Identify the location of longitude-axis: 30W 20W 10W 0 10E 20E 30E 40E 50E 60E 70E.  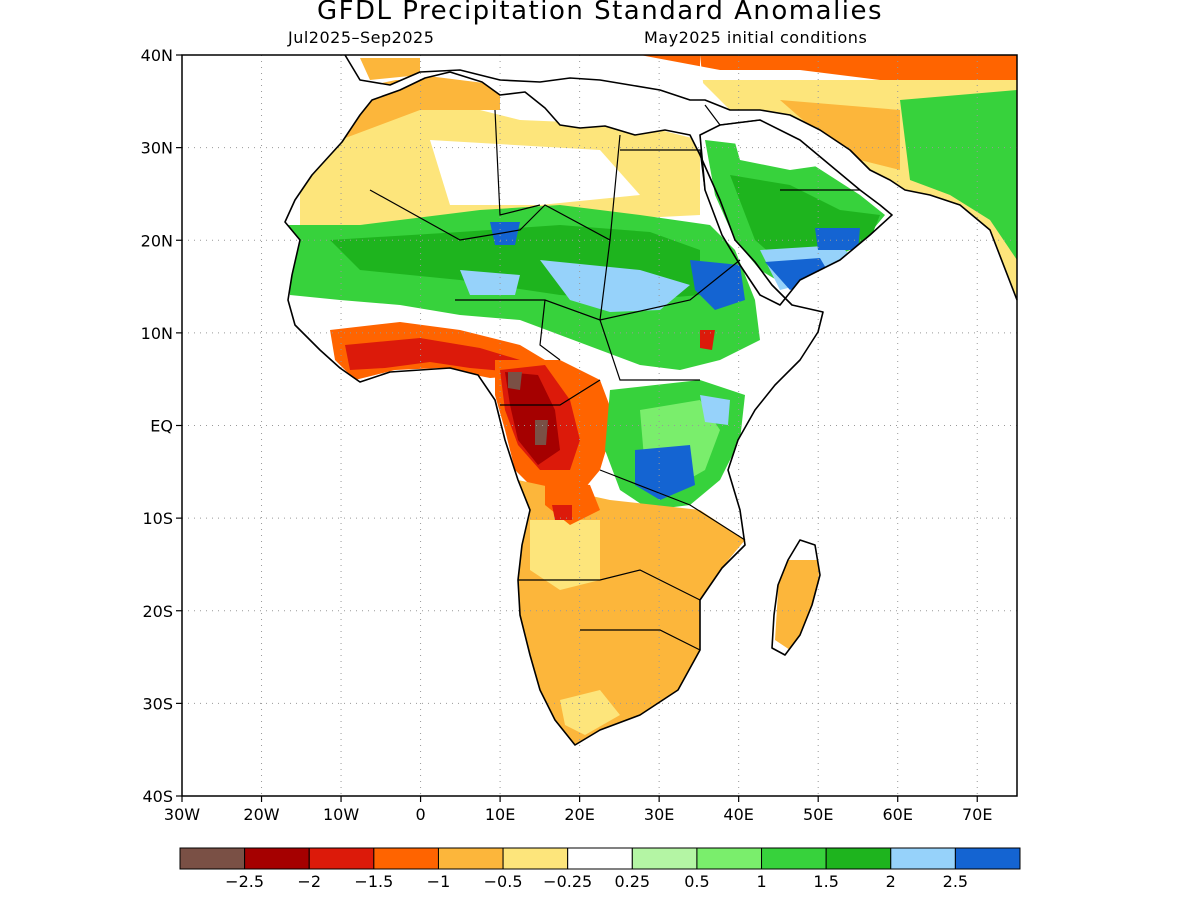
(578, 810).